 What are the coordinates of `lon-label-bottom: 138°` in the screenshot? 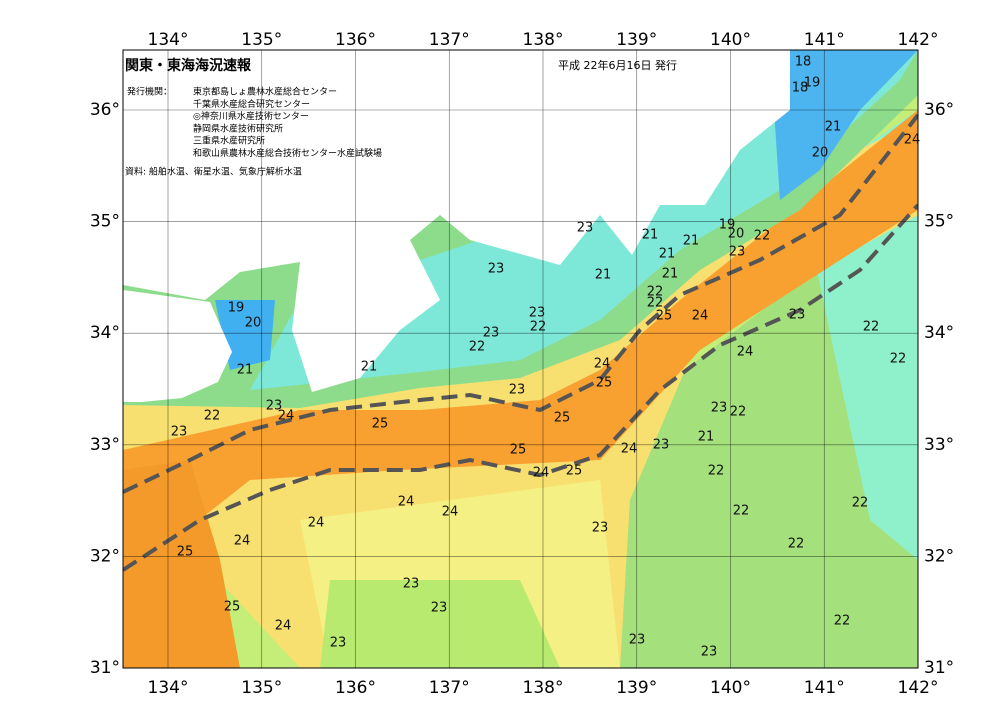 It's located at (543, 688).